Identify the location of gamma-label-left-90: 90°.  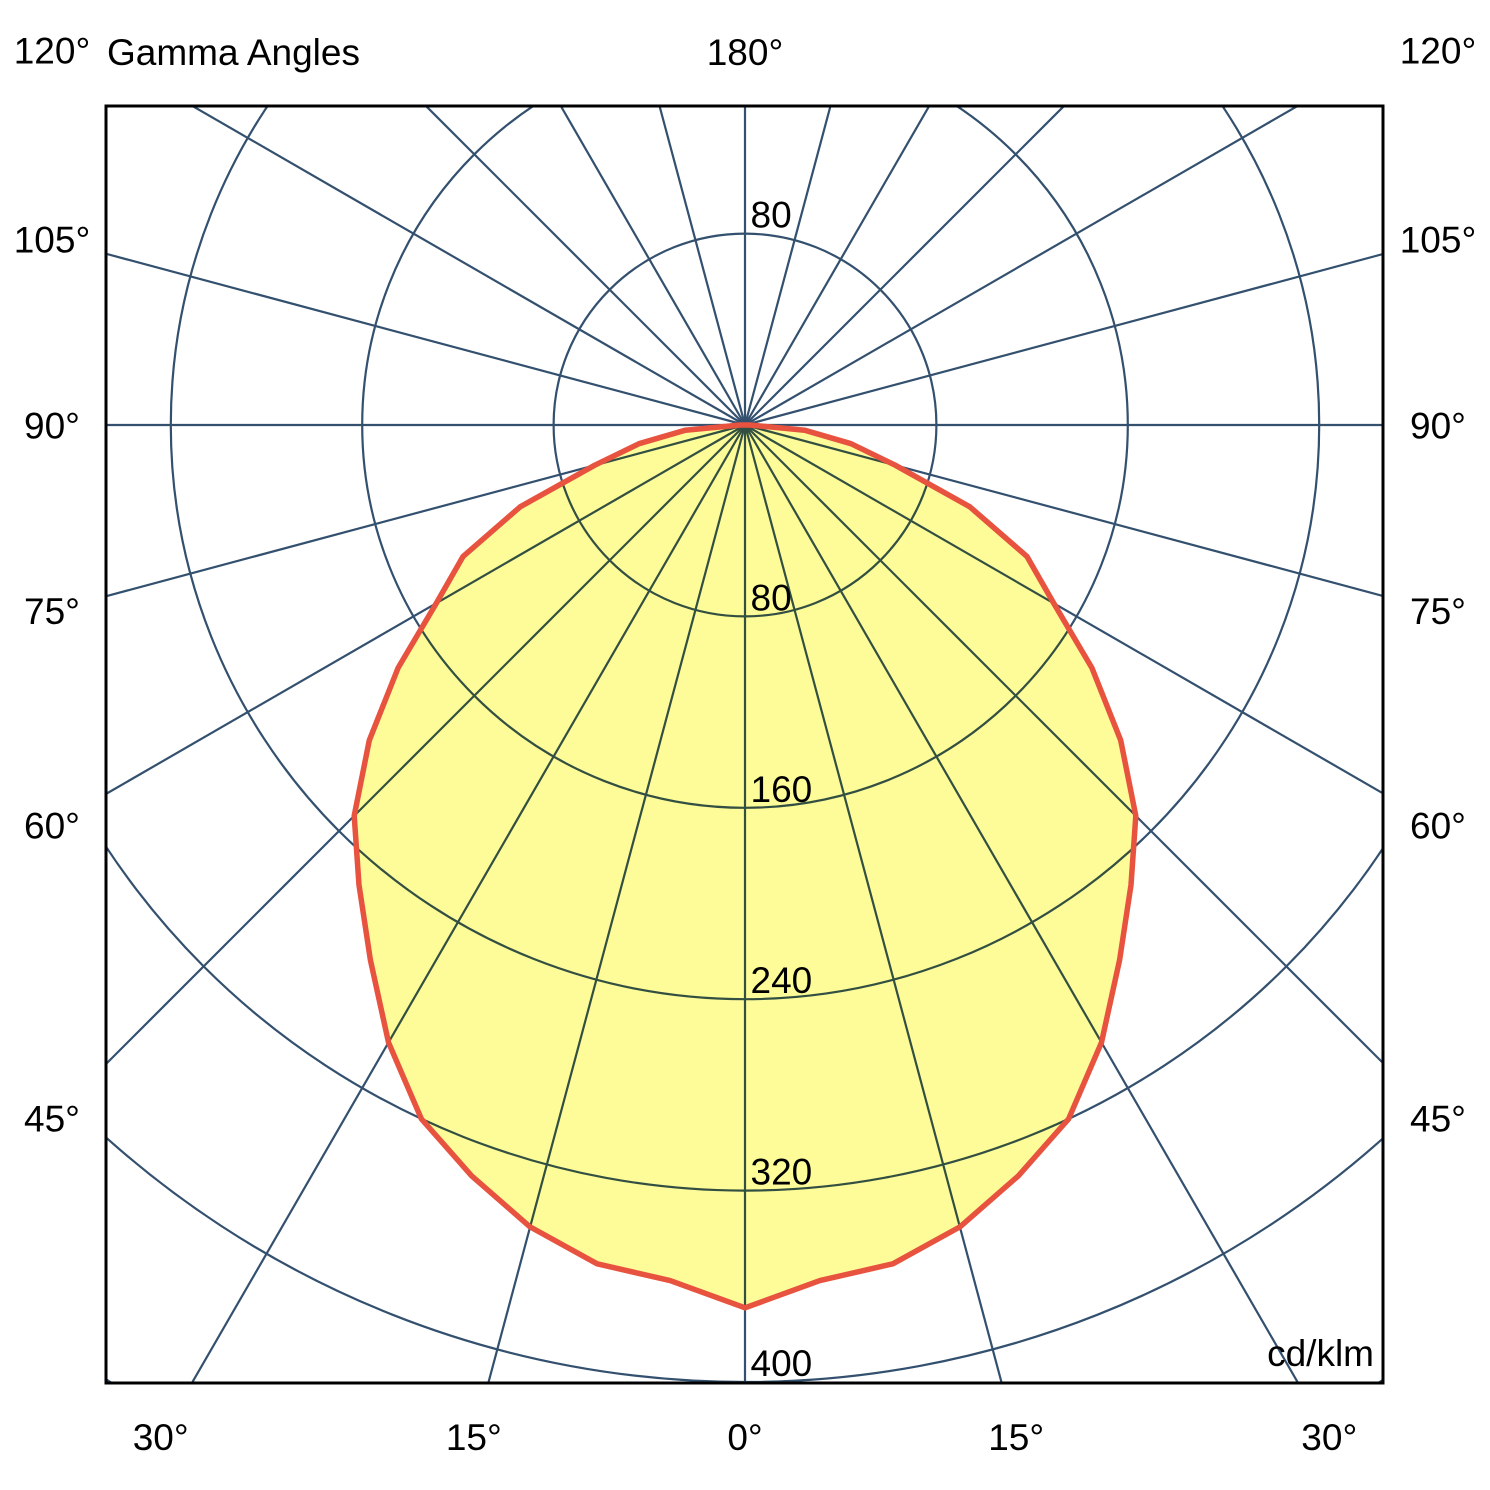
(52, 425).